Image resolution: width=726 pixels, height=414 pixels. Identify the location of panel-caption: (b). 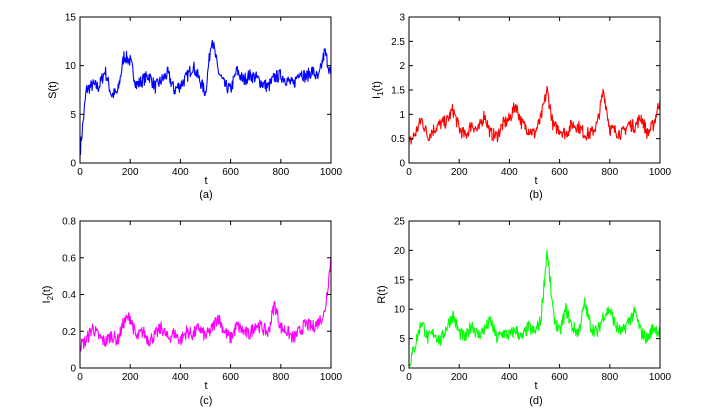
(535, 195).